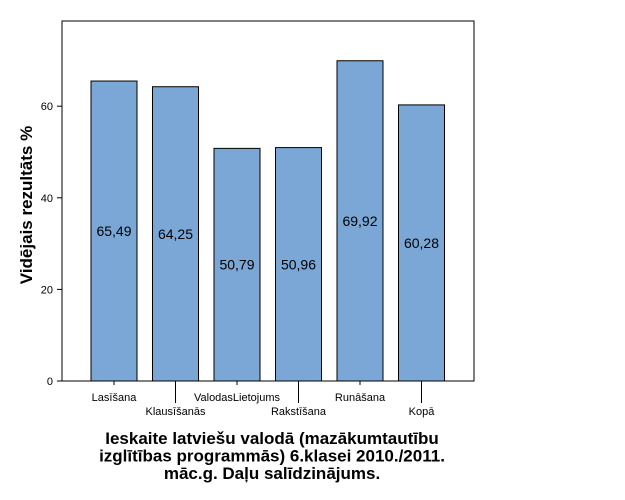  Describe the element at coordinates (176, 412) in the screenshot. I see `x-tick-label: Klausīšanās` at that location.